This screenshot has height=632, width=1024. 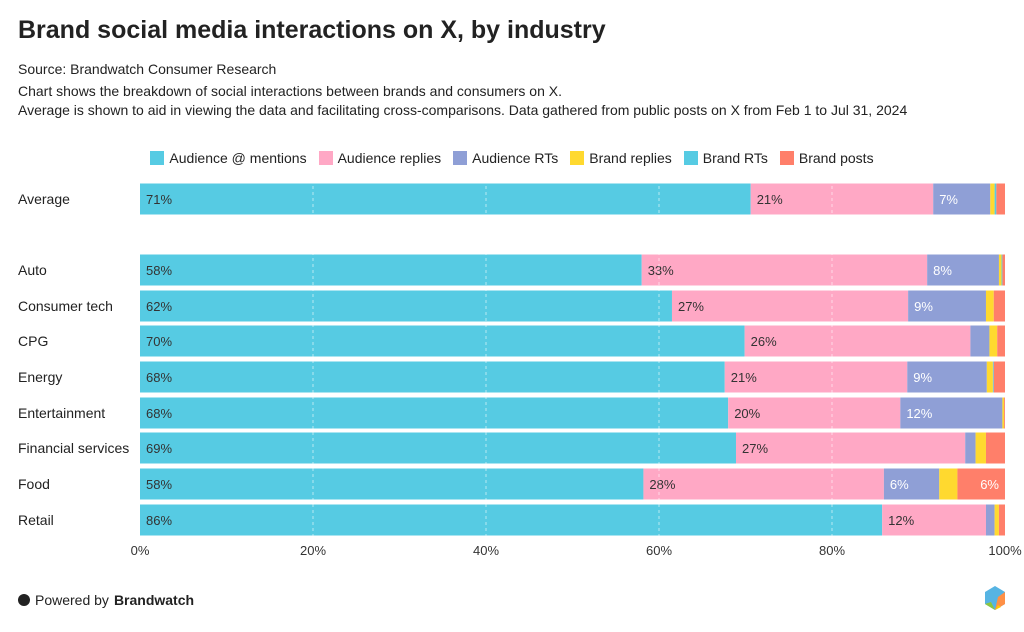 What do you see at coordinates (159, 520) in the screenshot?
I see `data-label: 86%` at bounding box center [159, 520].